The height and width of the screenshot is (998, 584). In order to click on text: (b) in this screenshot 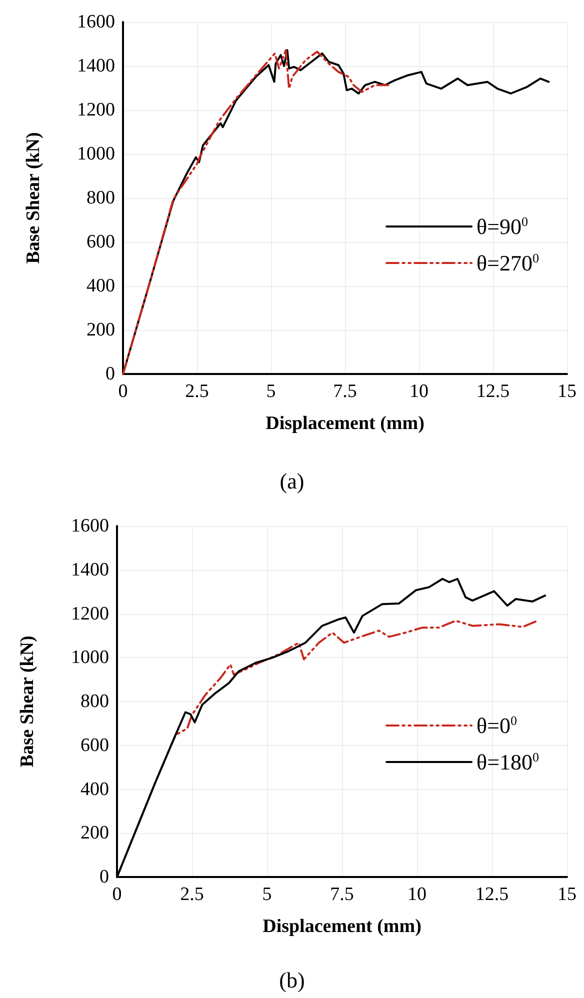, I will do `click(292, 980)`.